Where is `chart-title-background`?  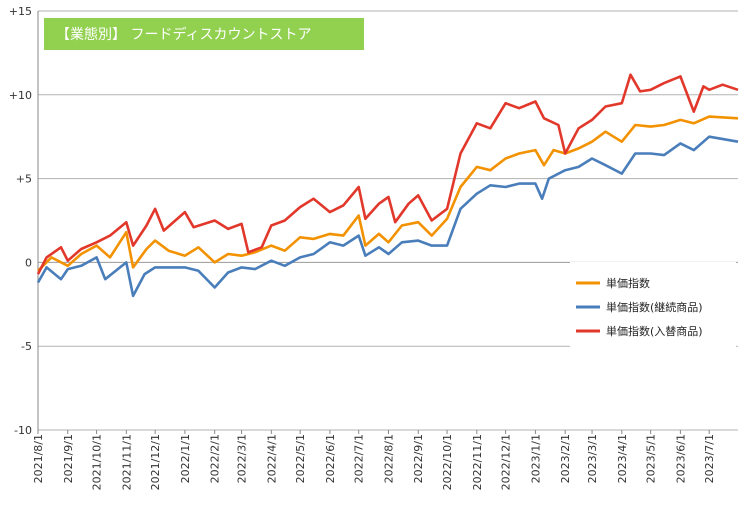
chart-title-background is located at coordinates (204, 34).